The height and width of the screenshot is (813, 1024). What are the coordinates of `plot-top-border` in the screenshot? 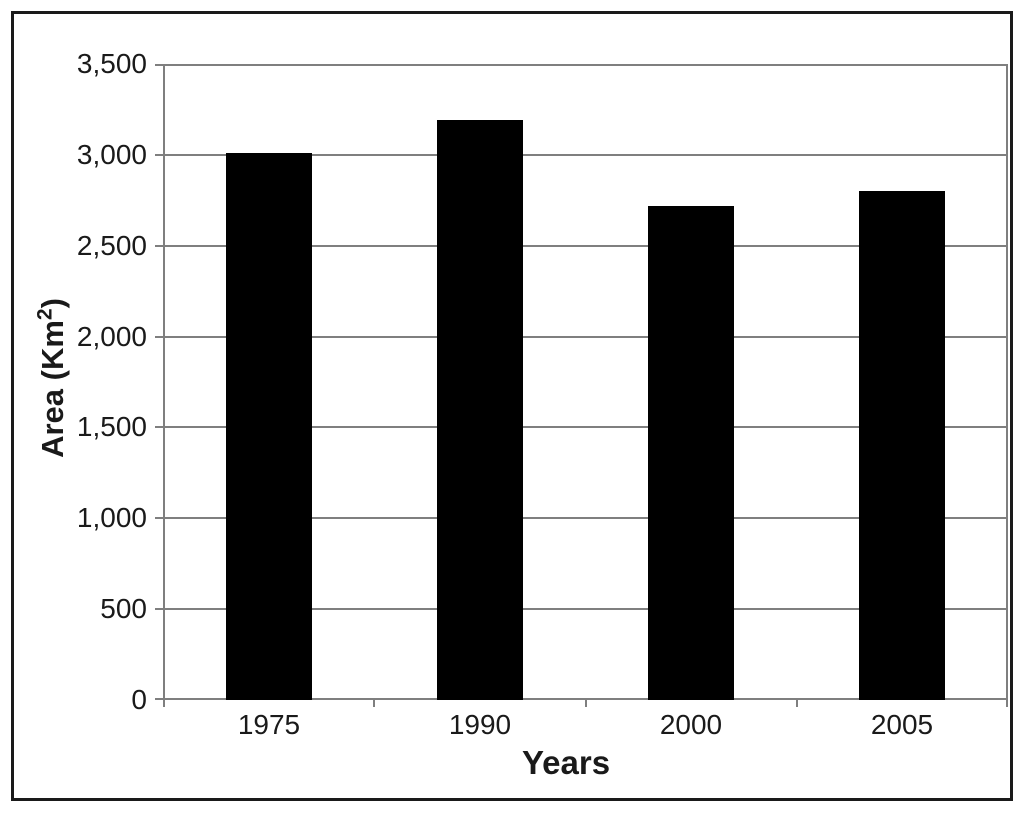 It's located at (585, 65).